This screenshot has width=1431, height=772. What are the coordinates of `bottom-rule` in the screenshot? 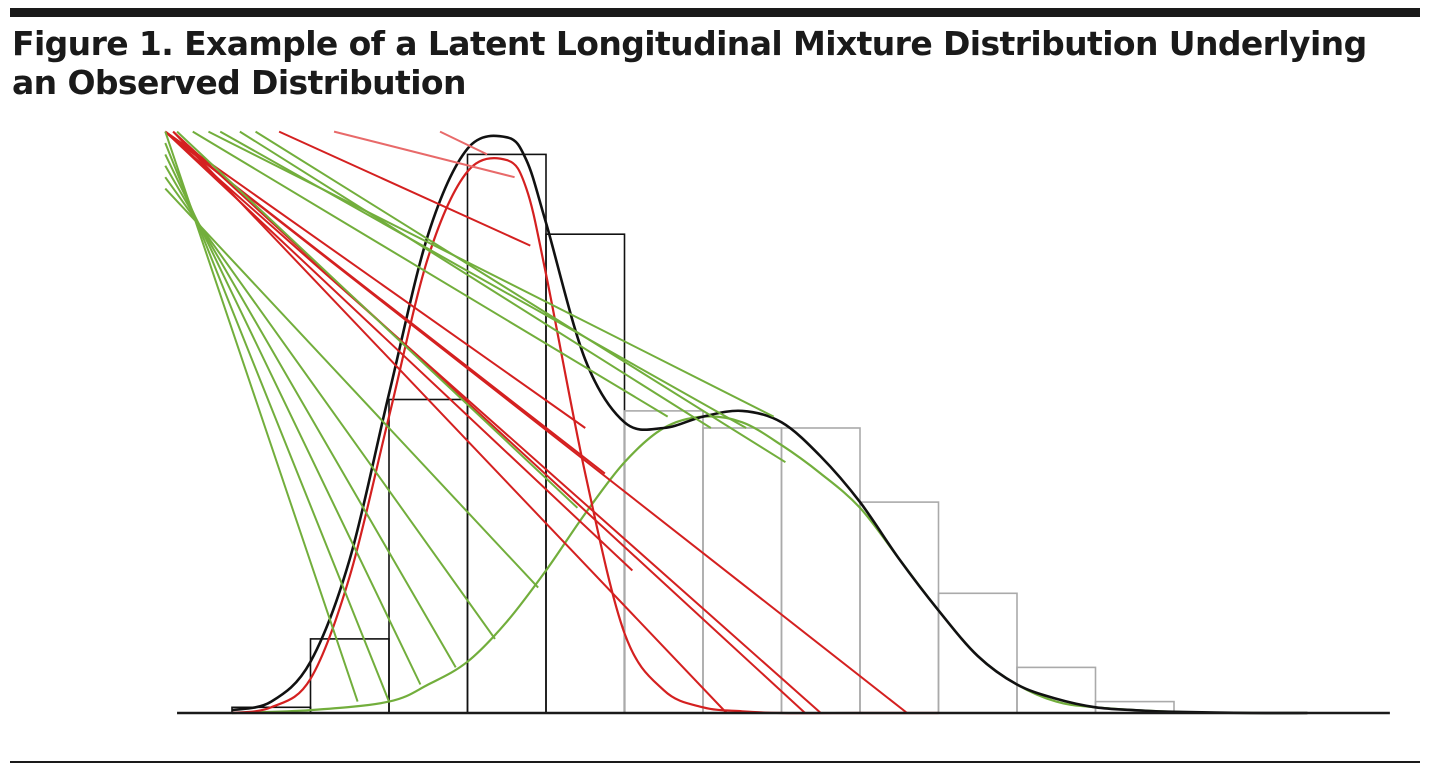 It's located at (715, 762).